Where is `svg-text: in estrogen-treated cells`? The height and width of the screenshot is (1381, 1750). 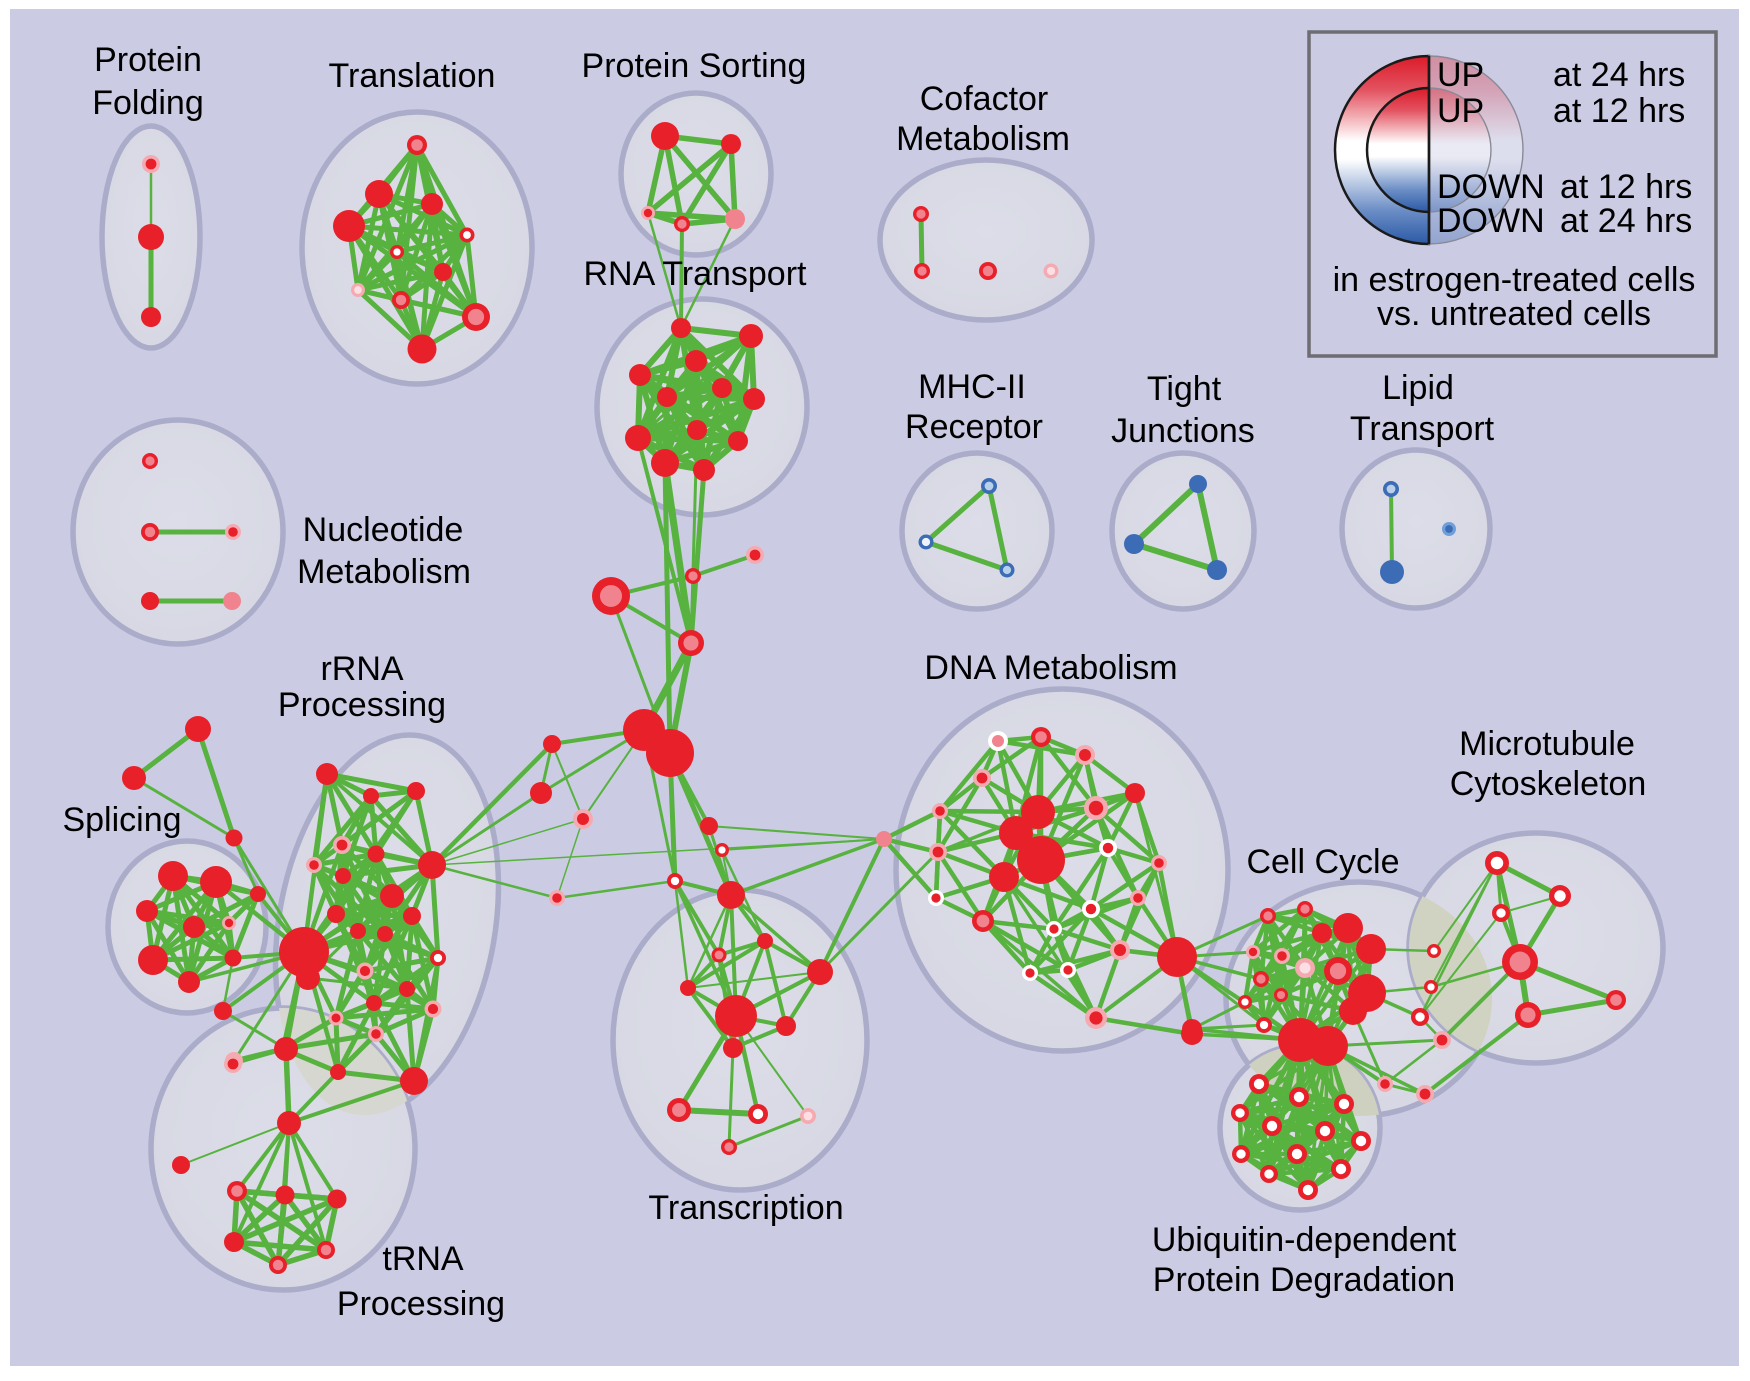
svg-text: in estrogen-treated cells is located at coordinates (1514, 280).